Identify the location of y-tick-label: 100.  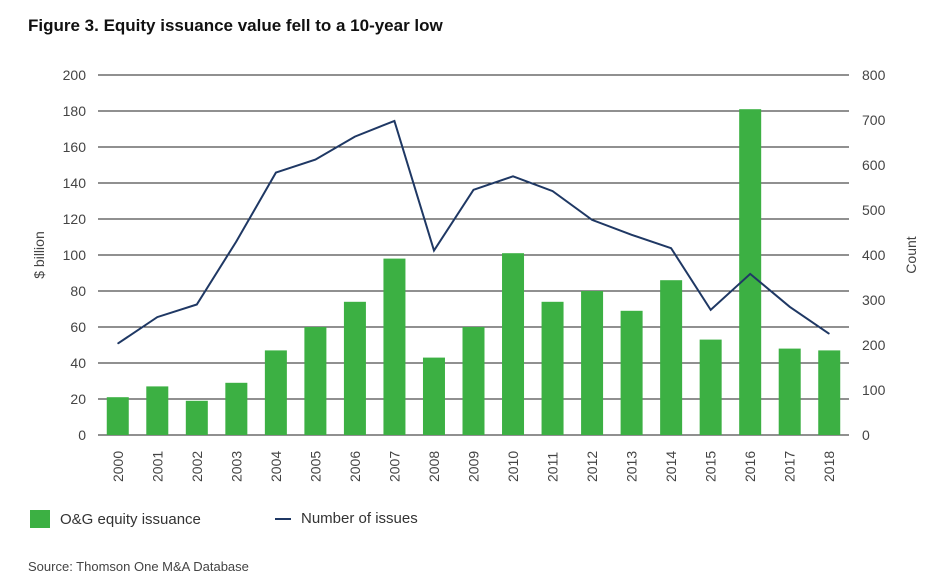
(75, 255).